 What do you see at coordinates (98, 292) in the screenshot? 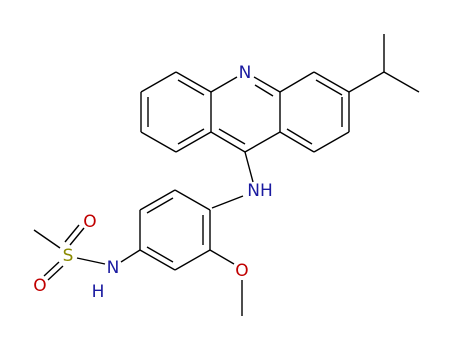
I see `atom-label: H` at bounding box center [98, 292].